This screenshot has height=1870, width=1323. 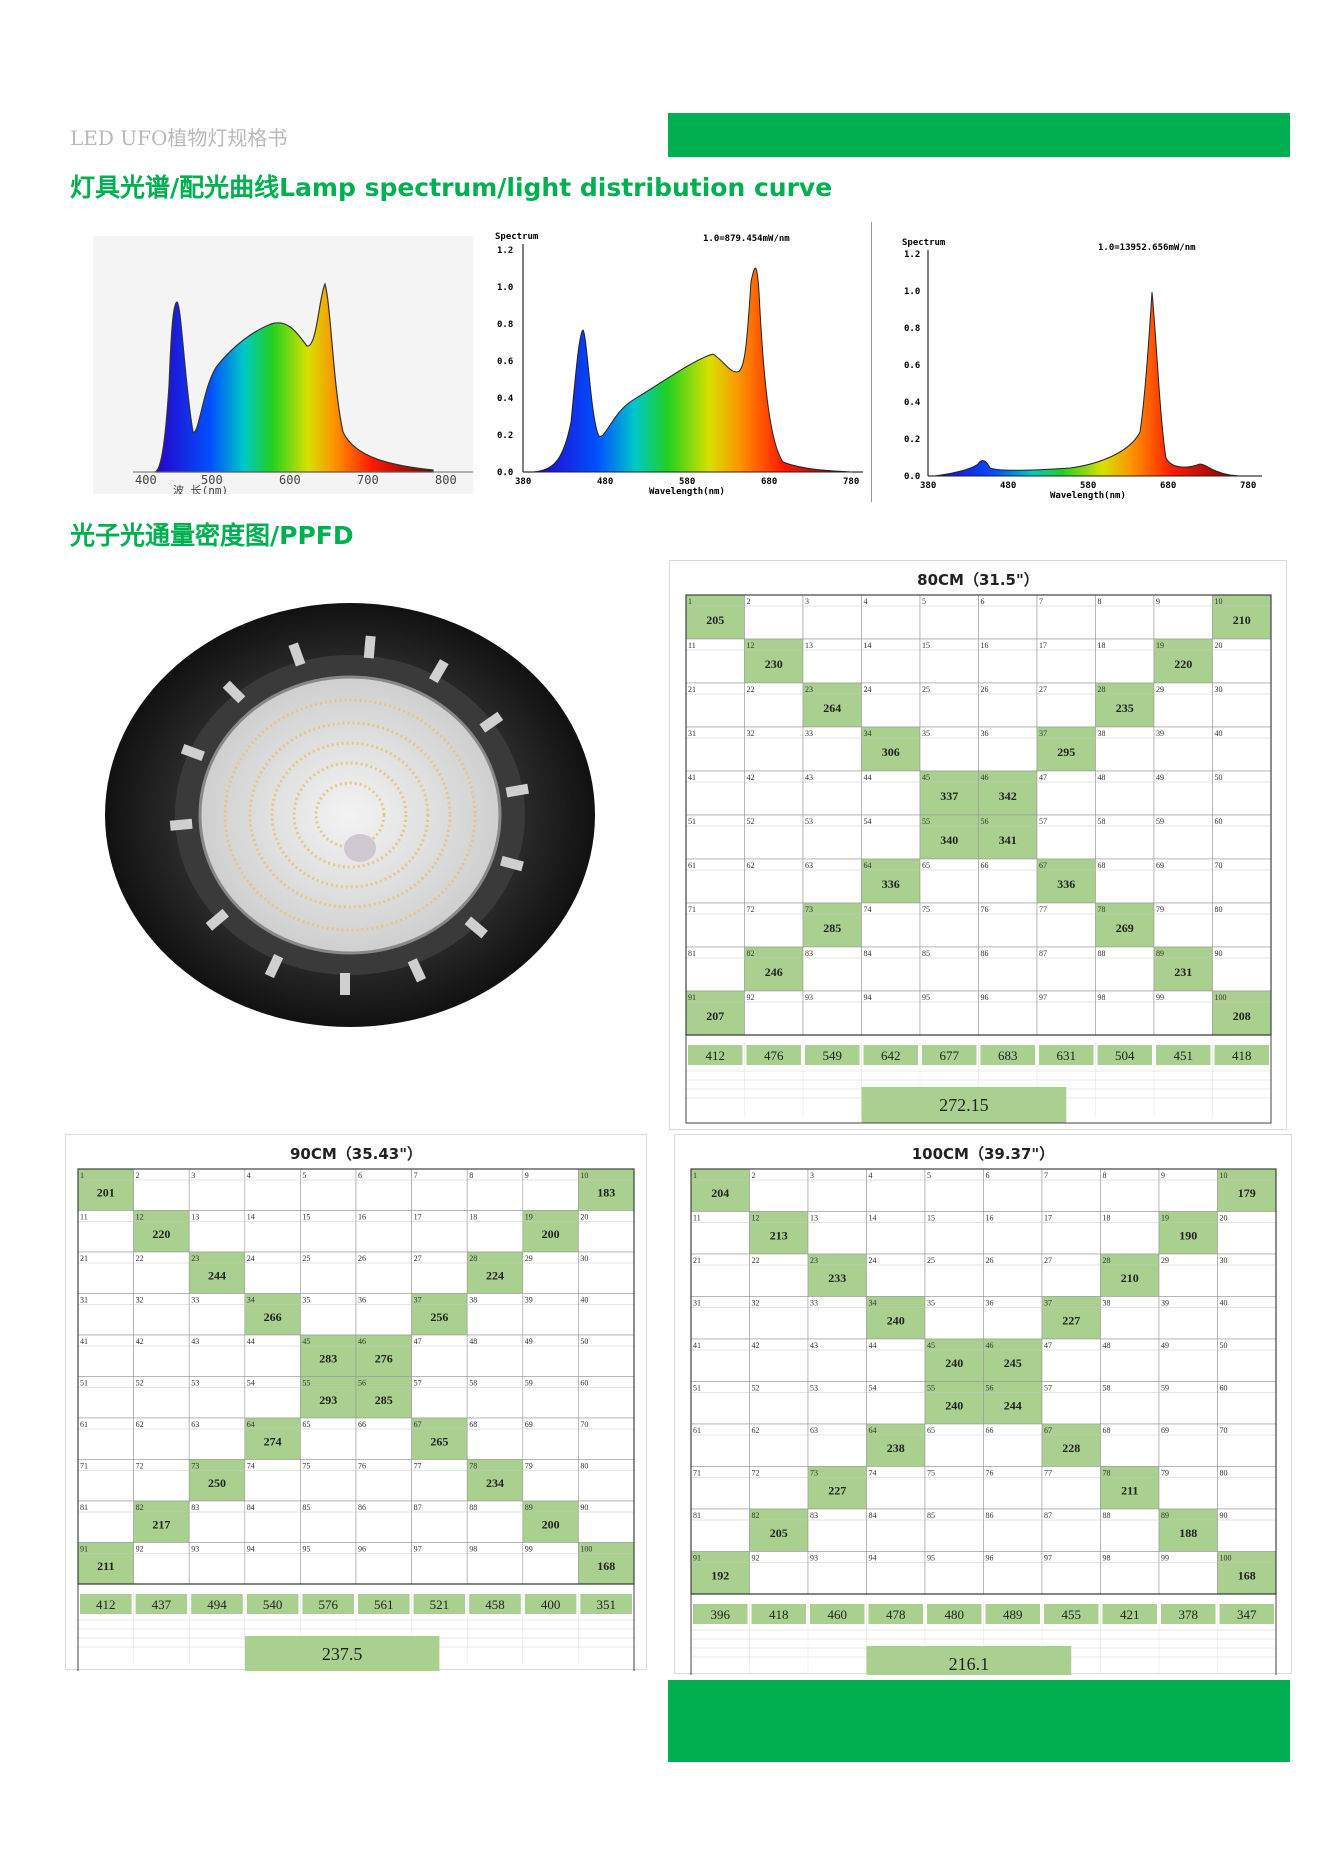 I want to click on ppfd-cell-value: 168, so click(x=1247, y=1576).